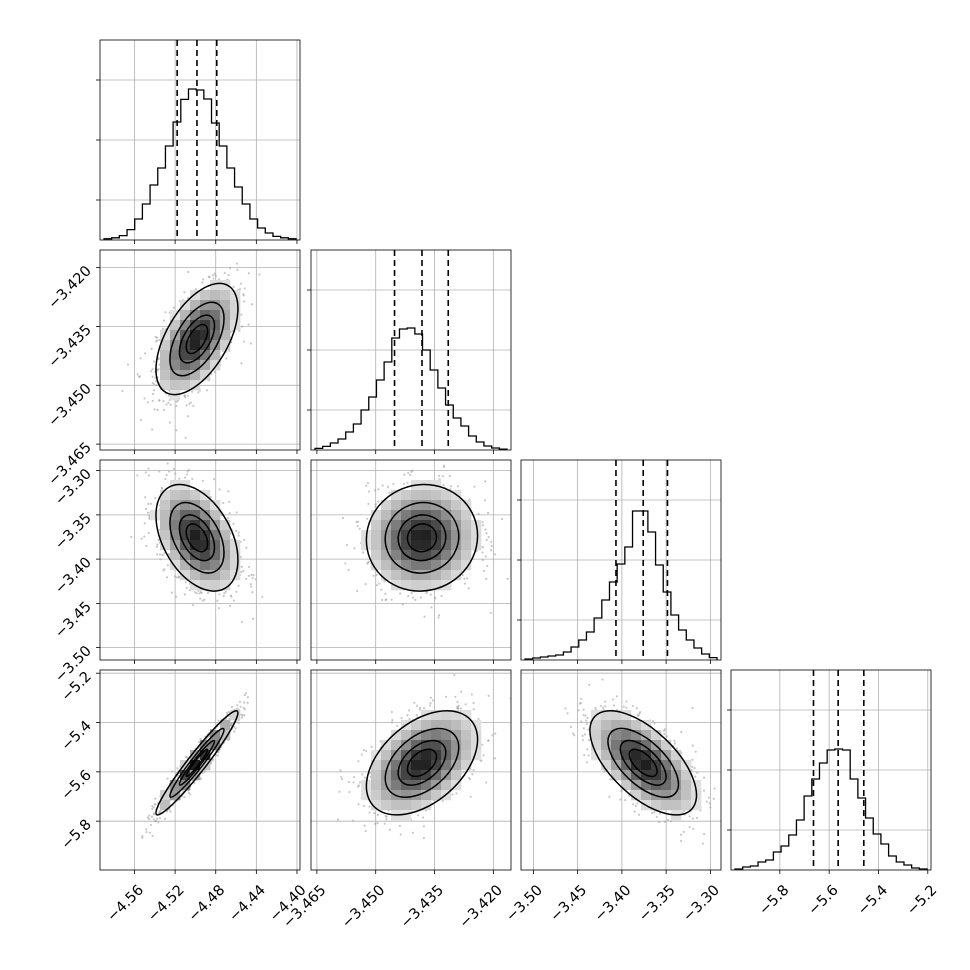 The width and height of the screenshot is (970, 970). I want to click on y-tick-label: −3.45, so click(73, 620).